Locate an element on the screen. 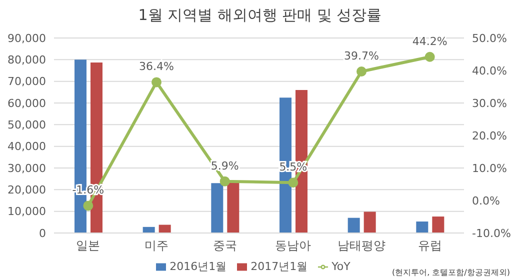 The image size is (520, 280). y-tick-label: 40,000 is located at coordinates (27, 147).